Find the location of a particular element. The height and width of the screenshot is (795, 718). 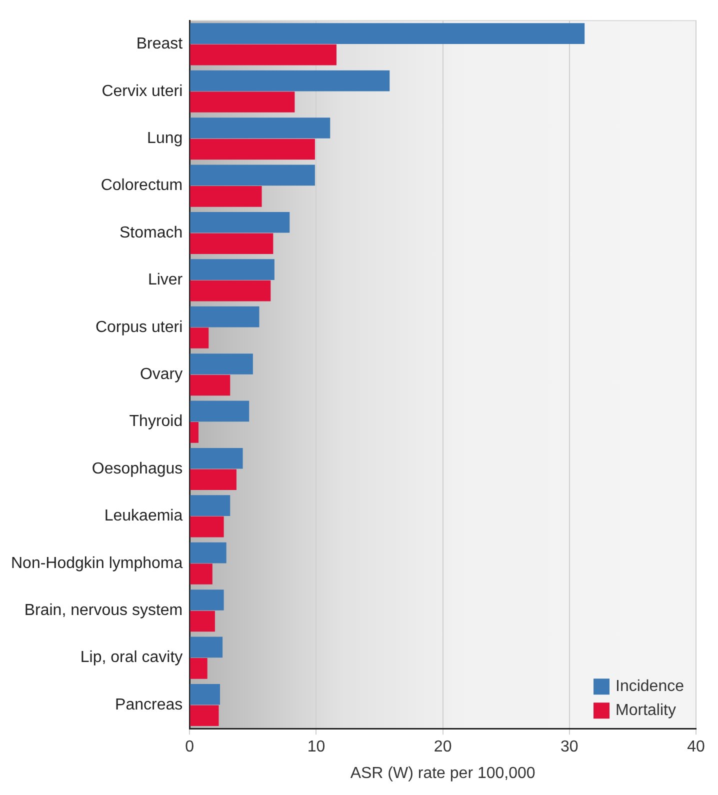

y-tick-label: Oesophagus is located at coordinates (137, 469).